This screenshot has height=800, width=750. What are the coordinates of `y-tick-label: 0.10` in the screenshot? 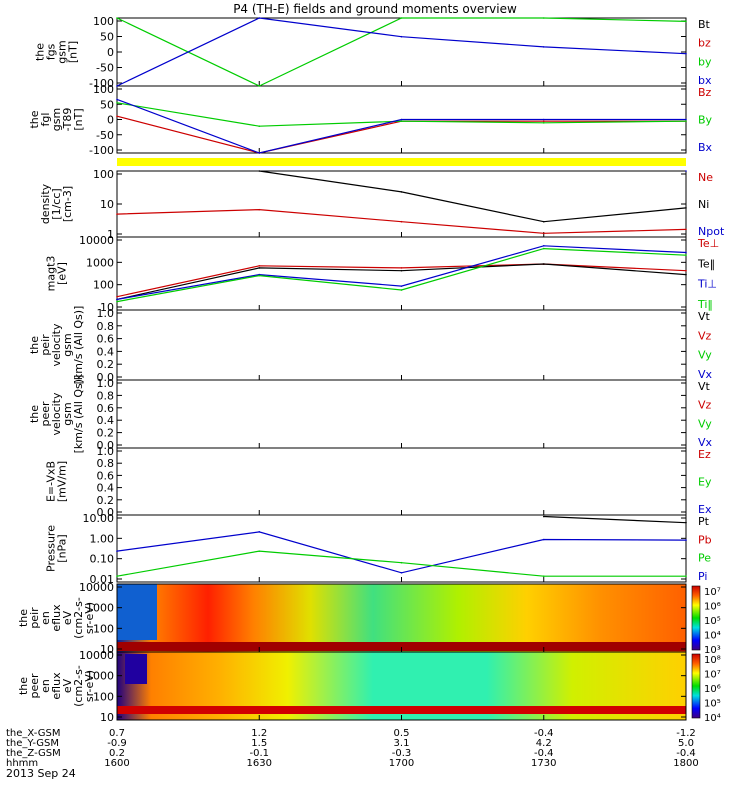 It's located at (102, 559).